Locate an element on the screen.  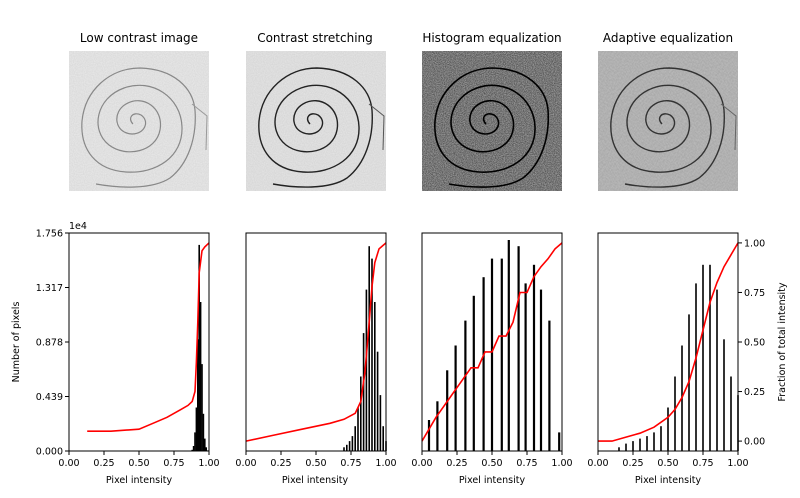
x-axis-label-1: Pixel intensity is located at coordinates (139, 480).